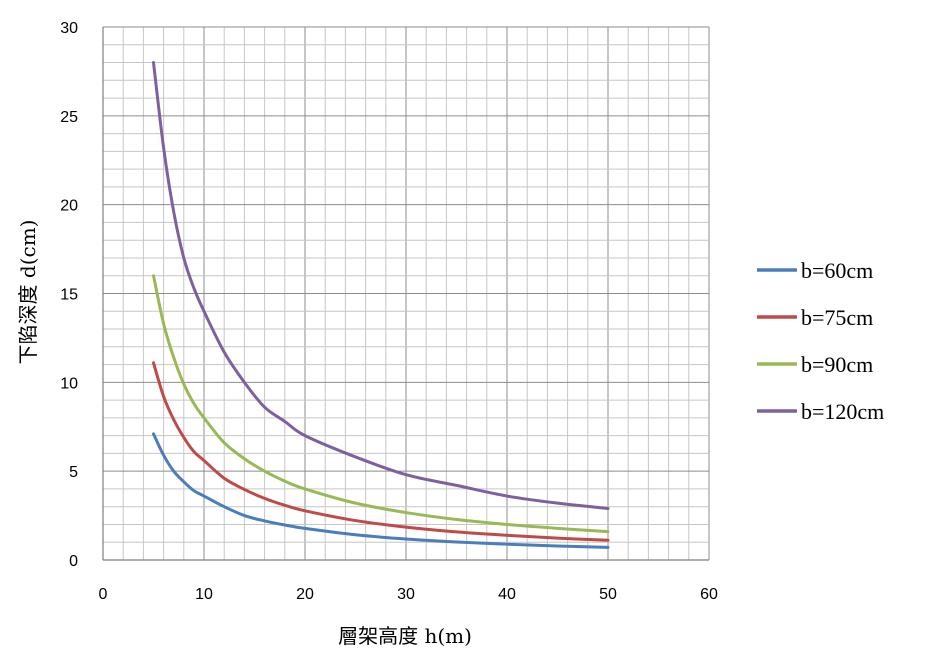 The height and width of the screenshot is (662, 927). I want to click on x-tick-label: 60, so click(709, 594).